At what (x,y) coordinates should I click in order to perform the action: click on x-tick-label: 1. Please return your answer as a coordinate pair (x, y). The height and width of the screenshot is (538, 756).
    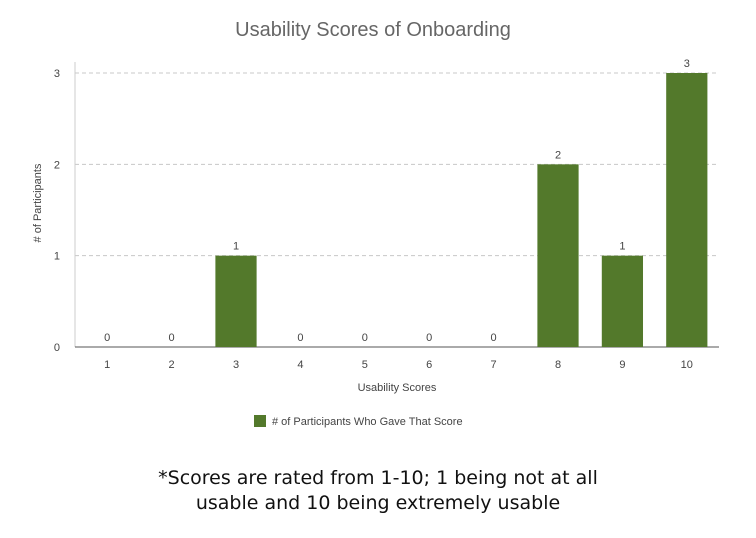
    Looking at the image, I should click on (107, 365).